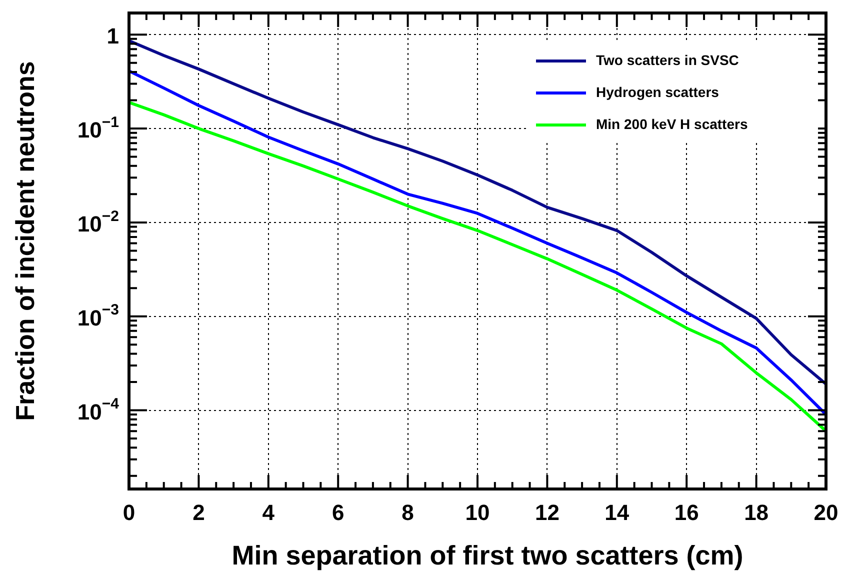 This screenshot has height=585, width=847. What do you see at coordinates (488, 555) in the screenshot?
I see `x-axis-title: Min separation of first two scatters (cm)` at bounding box center [488, 555].